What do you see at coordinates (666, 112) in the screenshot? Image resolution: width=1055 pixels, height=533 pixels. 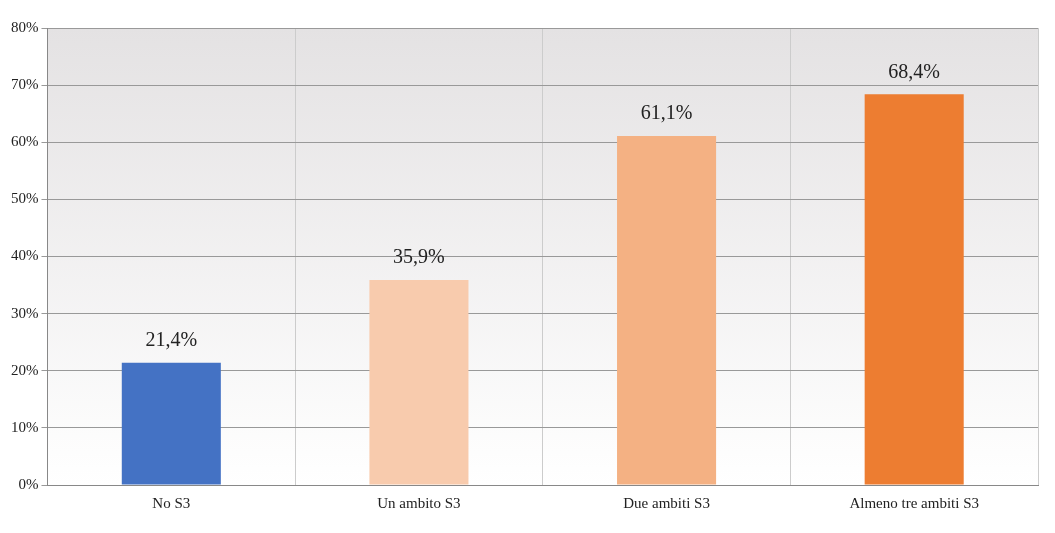 I see `data-label: 61,1%` at bounding box center [666, 112].